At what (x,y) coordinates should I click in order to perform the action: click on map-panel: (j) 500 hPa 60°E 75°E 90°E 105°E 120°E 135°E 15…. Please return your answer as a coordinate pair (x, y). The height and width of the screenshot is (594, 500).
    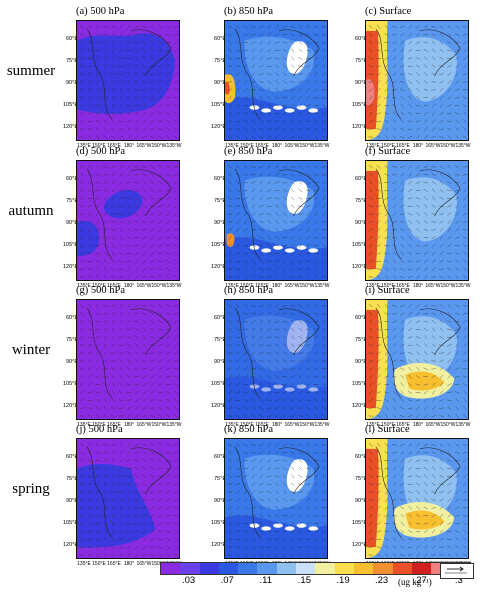
    Looking at the image, I should click on (122, 495).